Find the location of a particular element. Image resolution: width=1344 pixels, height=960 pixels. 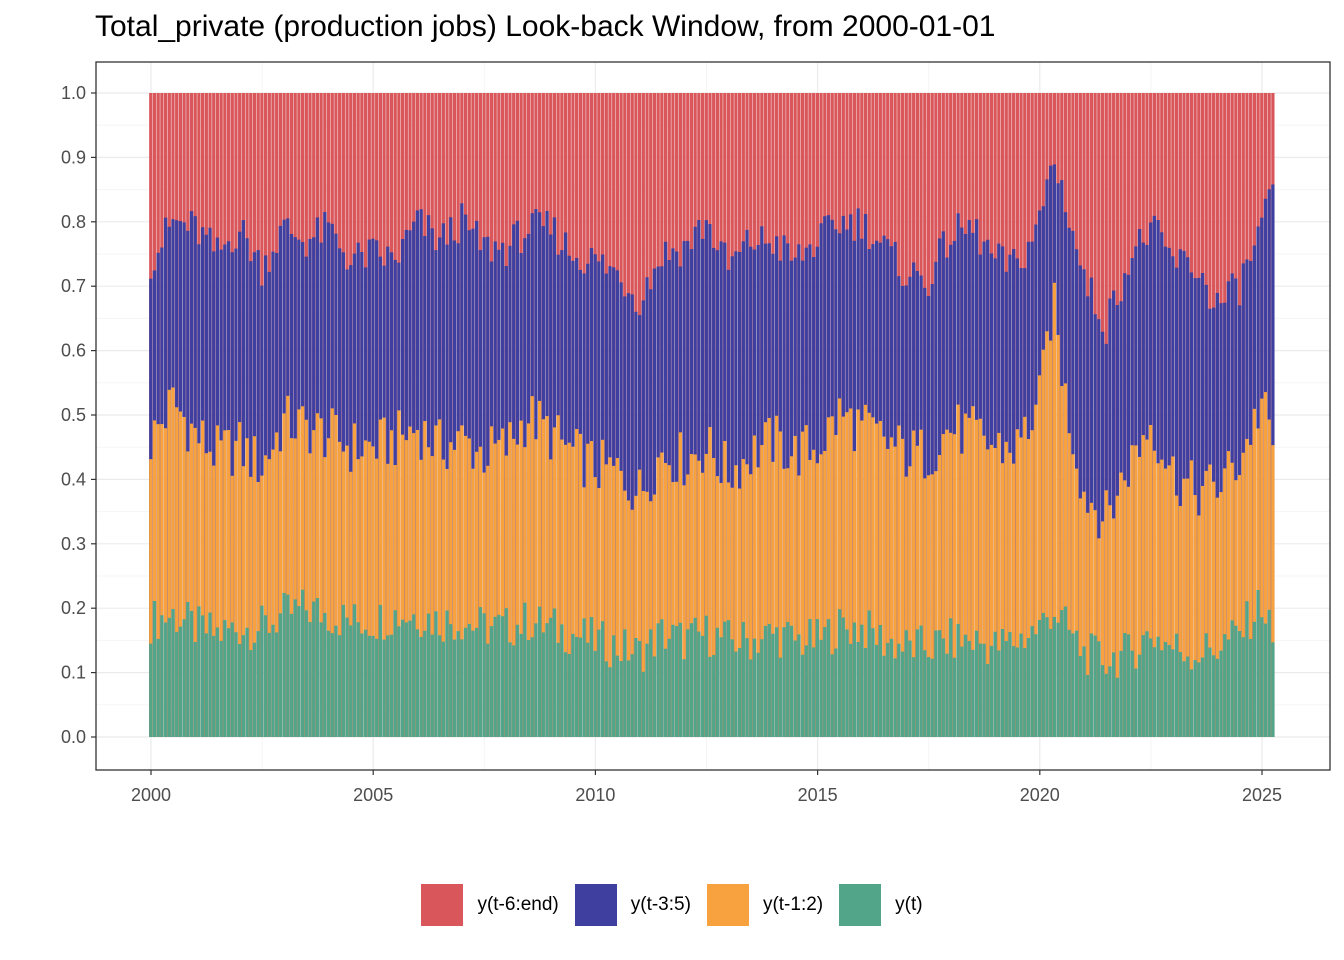

x-tick-label: 2025 is located at coordinates (1262, 795).